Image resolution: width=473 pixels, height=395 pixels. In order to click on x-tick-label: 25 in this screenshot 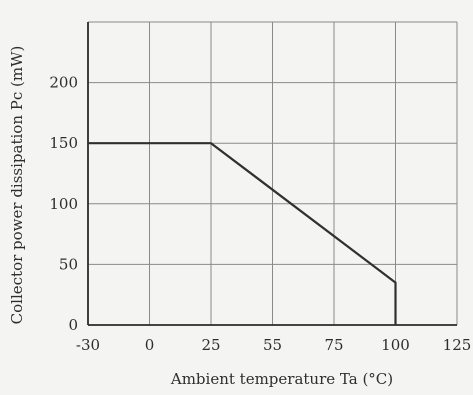, I will do `click(210, 345)`.